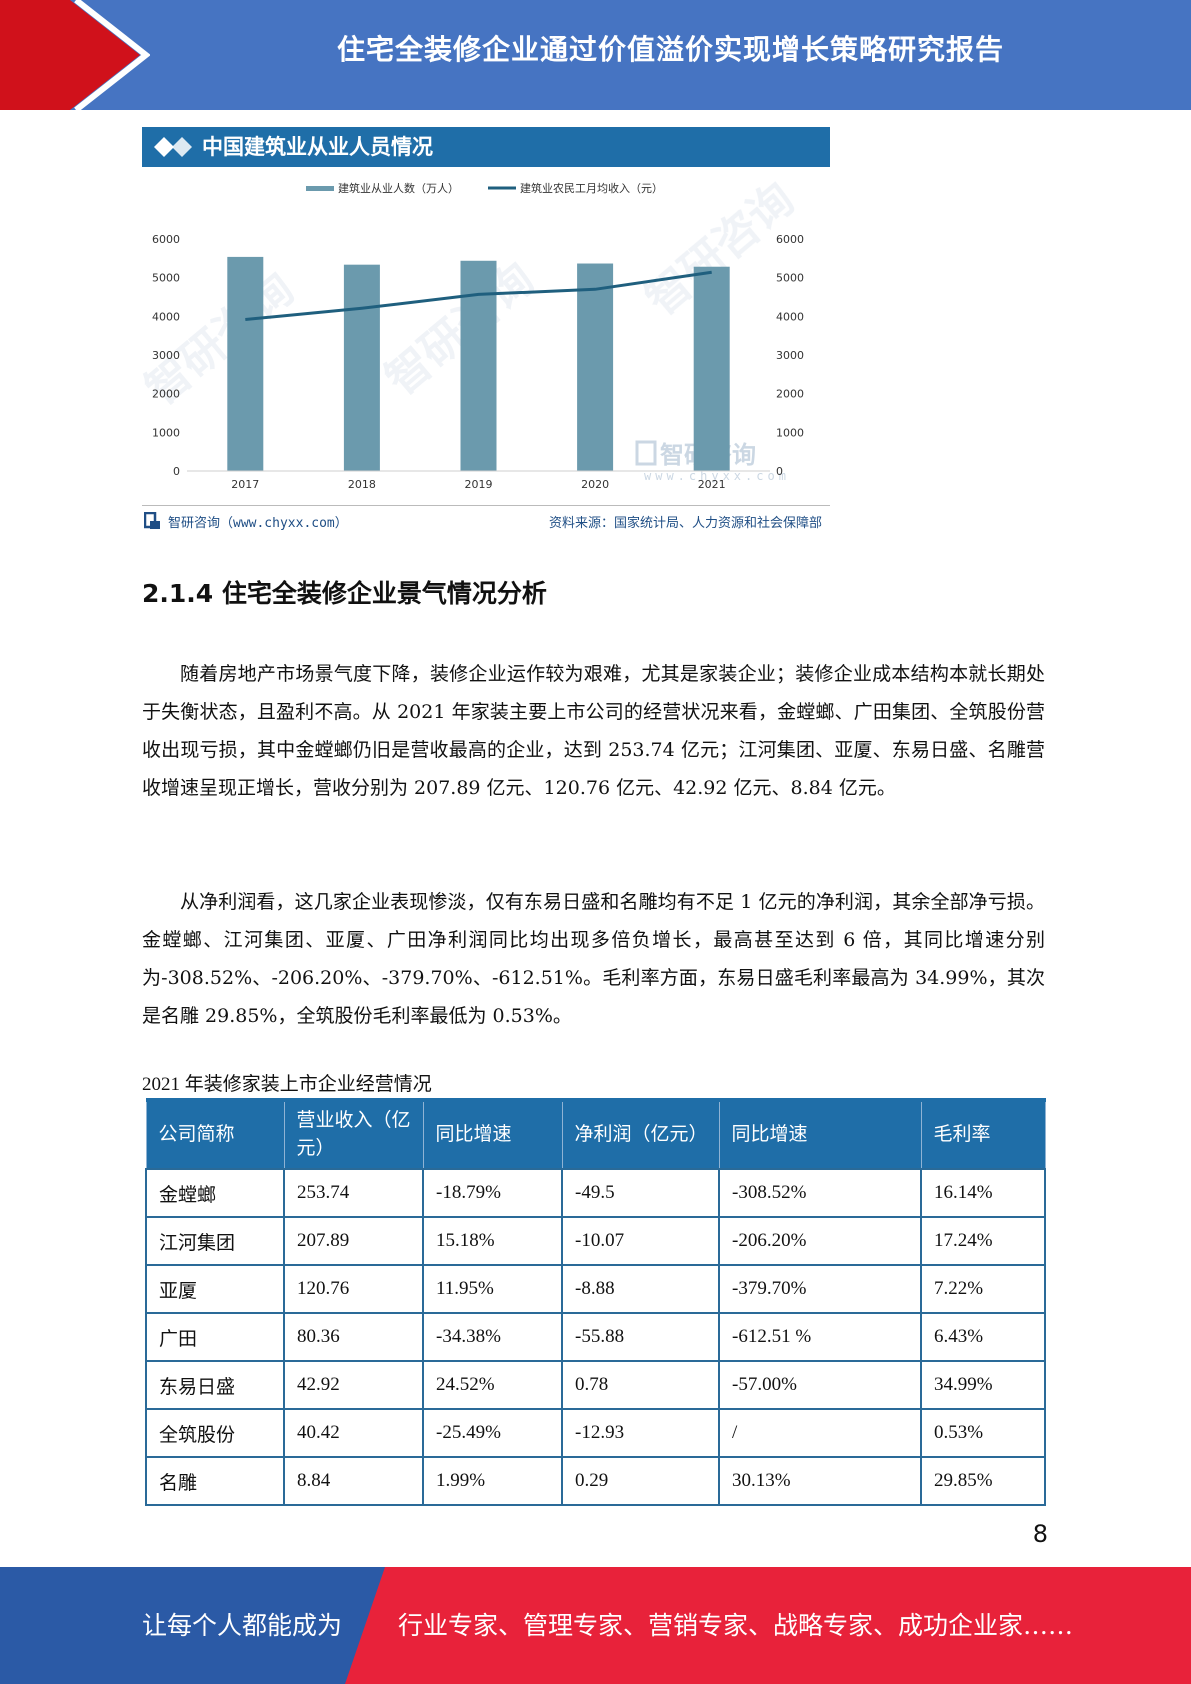 The height and width of the screenshot is (1684, 1191). I want to click on y-tick-label-left: 0, so click(176, 471).